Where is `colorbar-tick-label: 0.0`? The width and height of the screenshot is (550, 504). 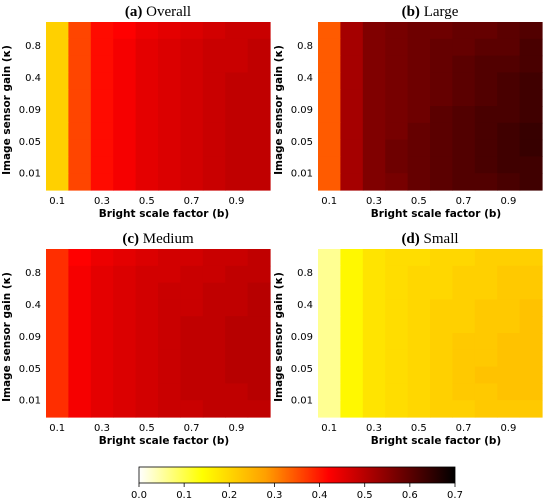
colorbar-tick-label: 0.0 is located at coordinates (139, 495).